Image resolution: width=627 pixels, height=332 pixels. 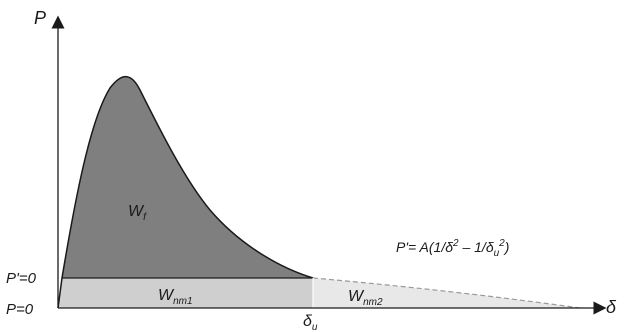 I want to click on p-zero-label: P=0, so click(x=20, y=309).